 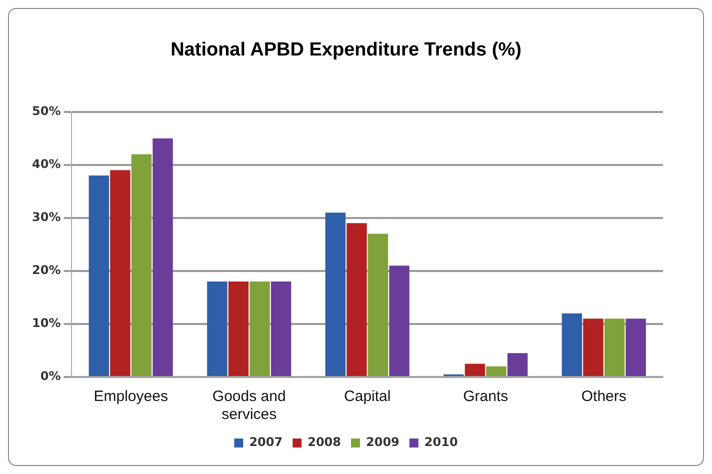 I want to click on y-tick-label: 20%, so click(x=46, y=270).